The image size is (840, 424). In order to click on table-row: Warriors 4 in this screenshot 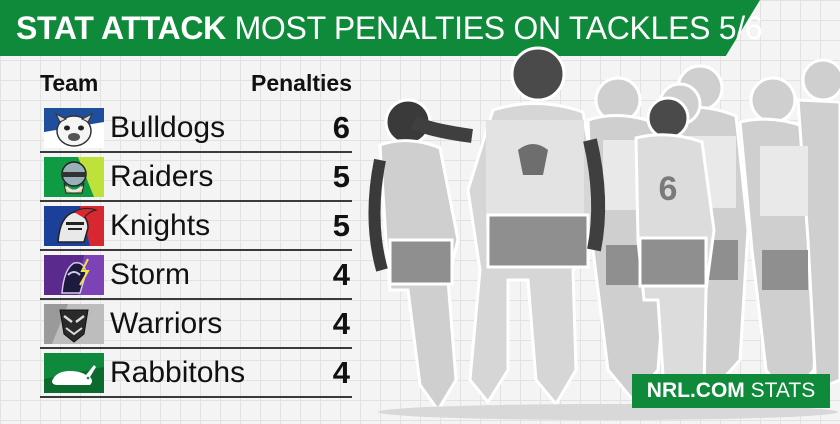, I will do `click(196, 325)`.